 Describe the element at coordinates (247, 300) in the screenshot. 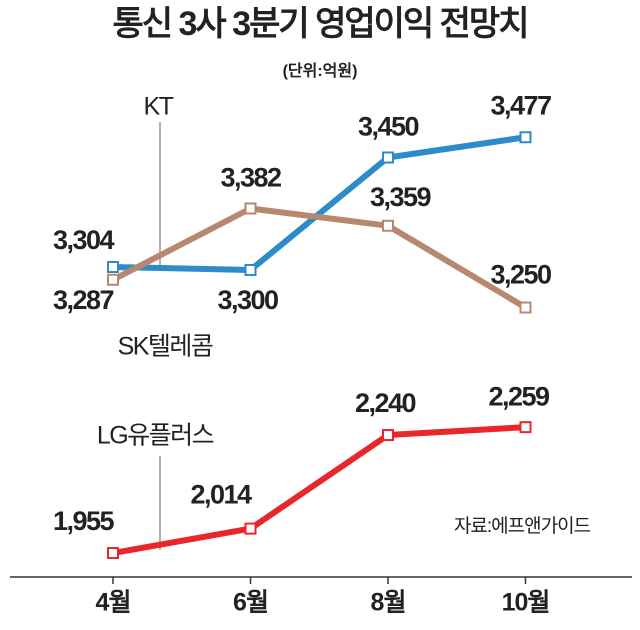

I see `value-label: 3,300` at that location.